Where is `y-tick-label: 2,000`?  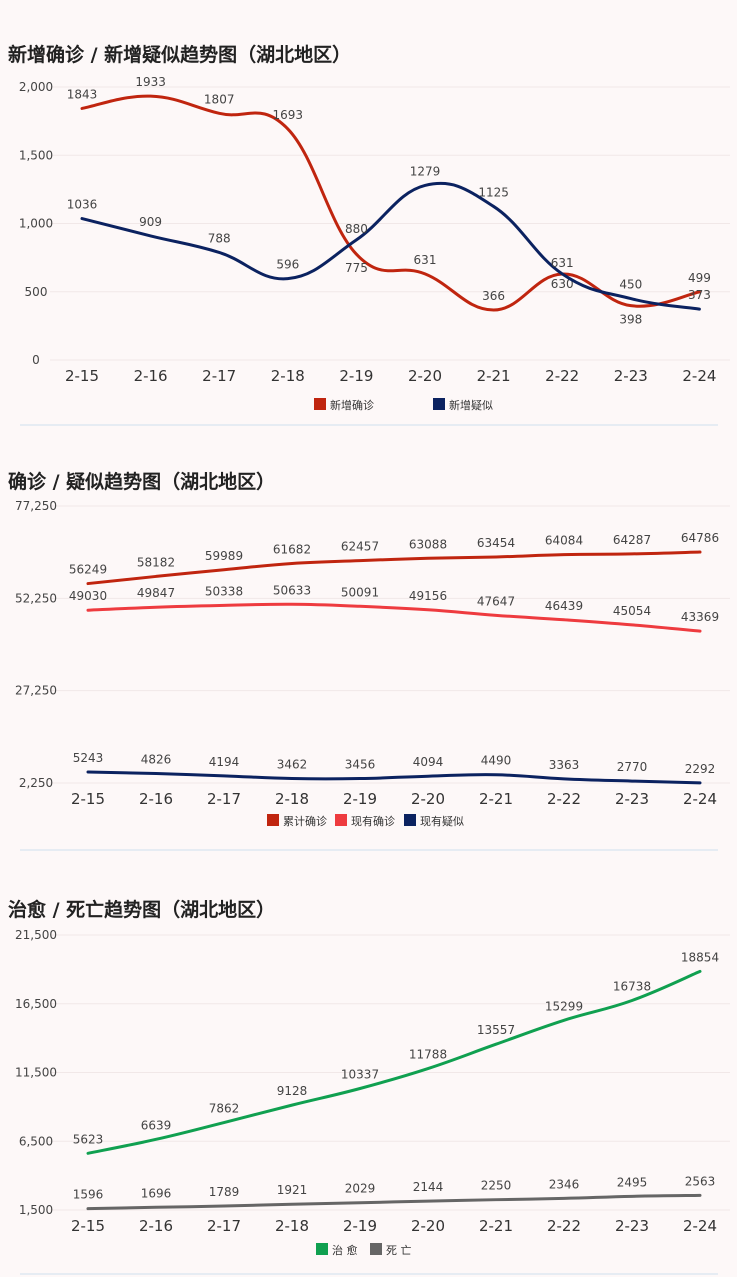 y-tick-label: 2,000 is located at coordinates (36, 87).